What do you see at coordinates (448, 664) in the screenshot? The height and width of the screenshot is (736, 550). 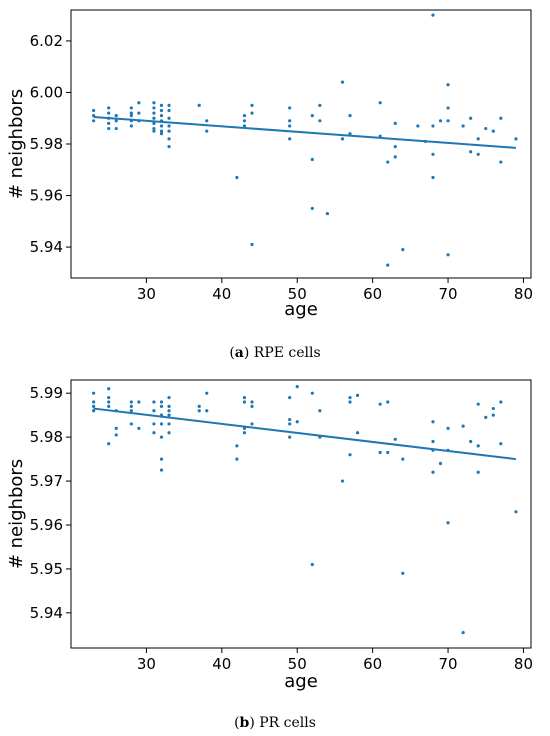 I see `x-tick-label: 70` at bounding box center [448, 664].